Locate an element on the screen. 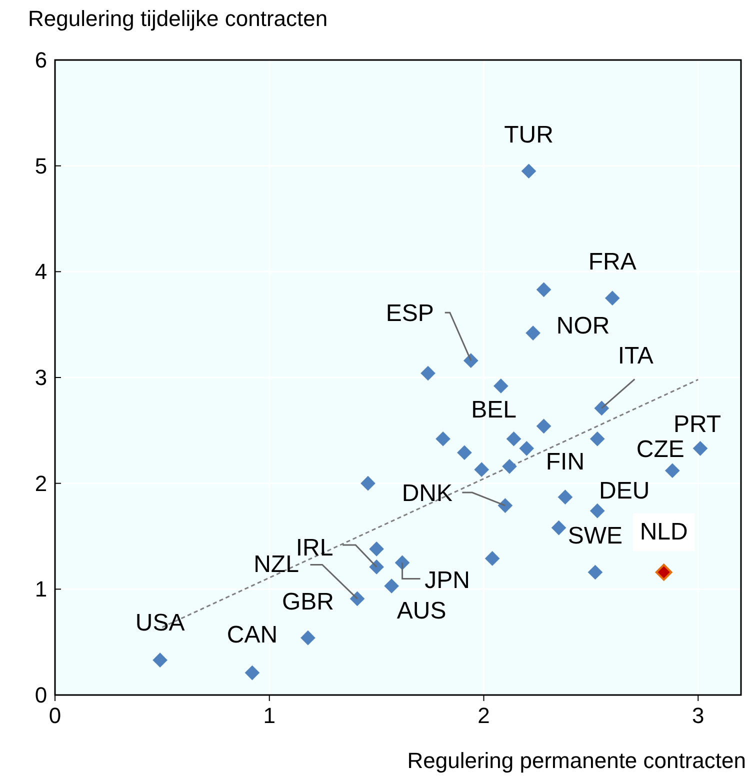  x-tick-label: 3 is located at coordinates (698, 715).